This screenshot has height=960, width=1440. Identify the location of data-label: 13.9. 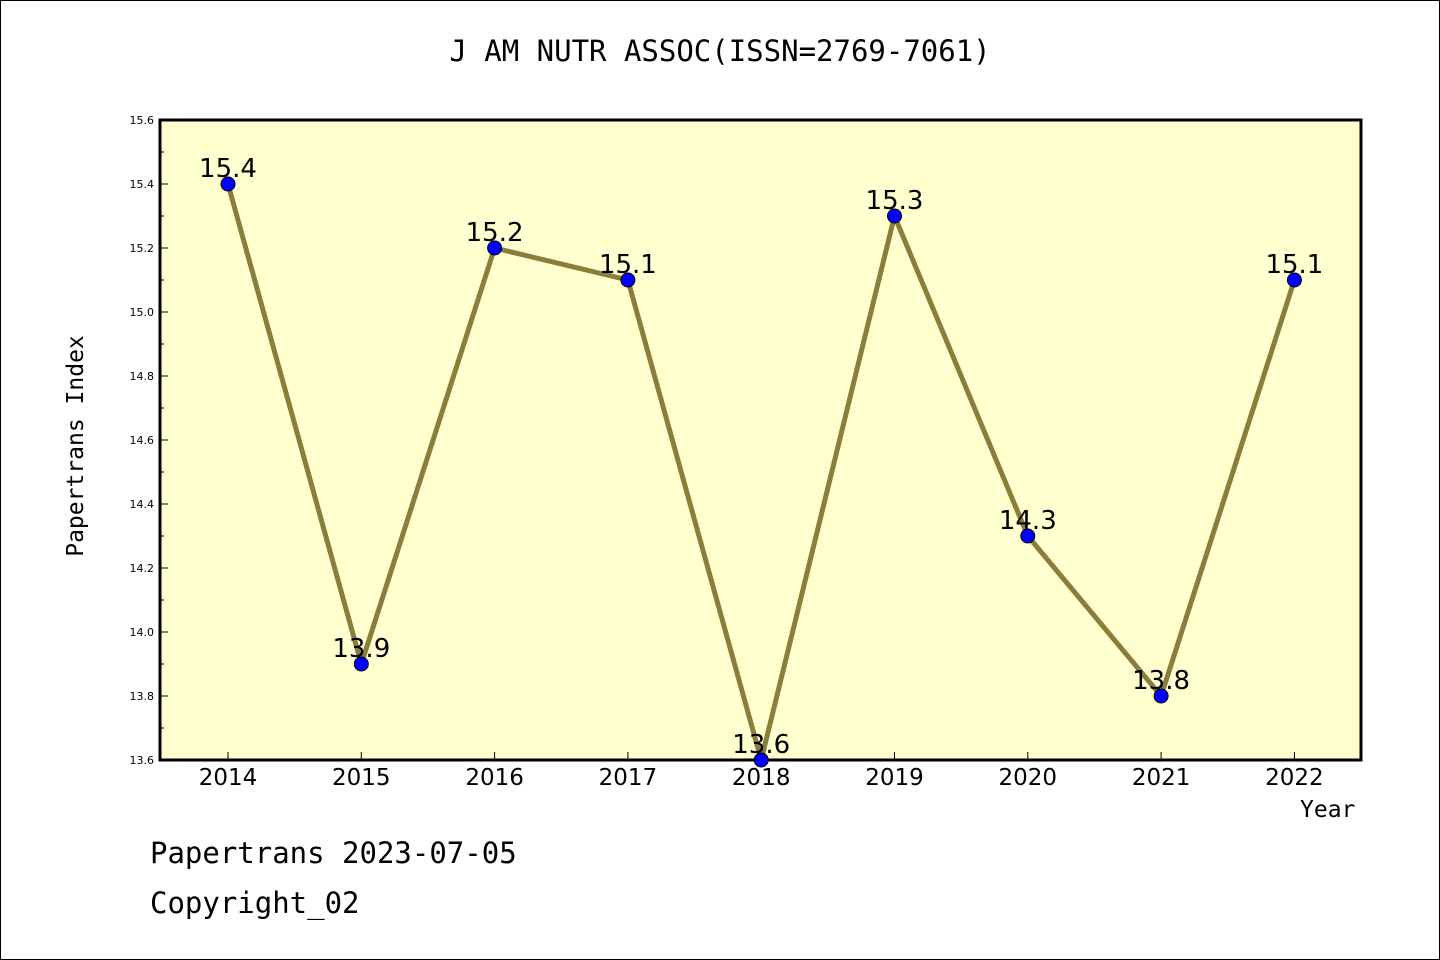
(361, 649).